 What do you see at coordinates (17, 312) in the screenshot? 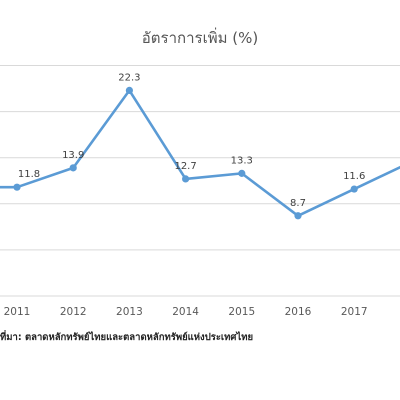
I see `x-tick-2011: 2011` at bounding box center [17, 312].